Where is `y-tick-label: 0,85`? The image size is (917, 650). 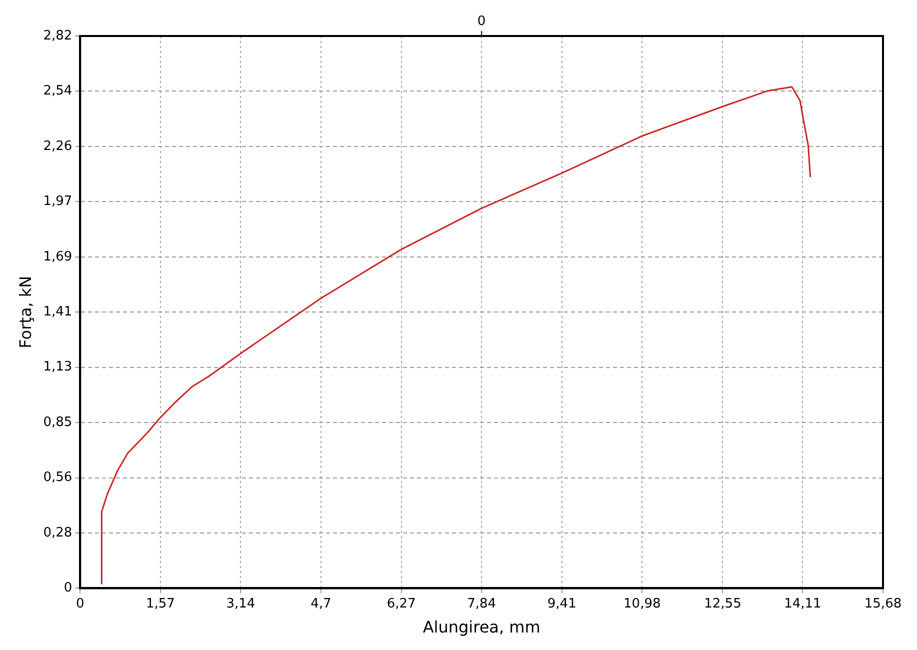 y-tick-label: 0,85 is located at coordinates (57, 422).